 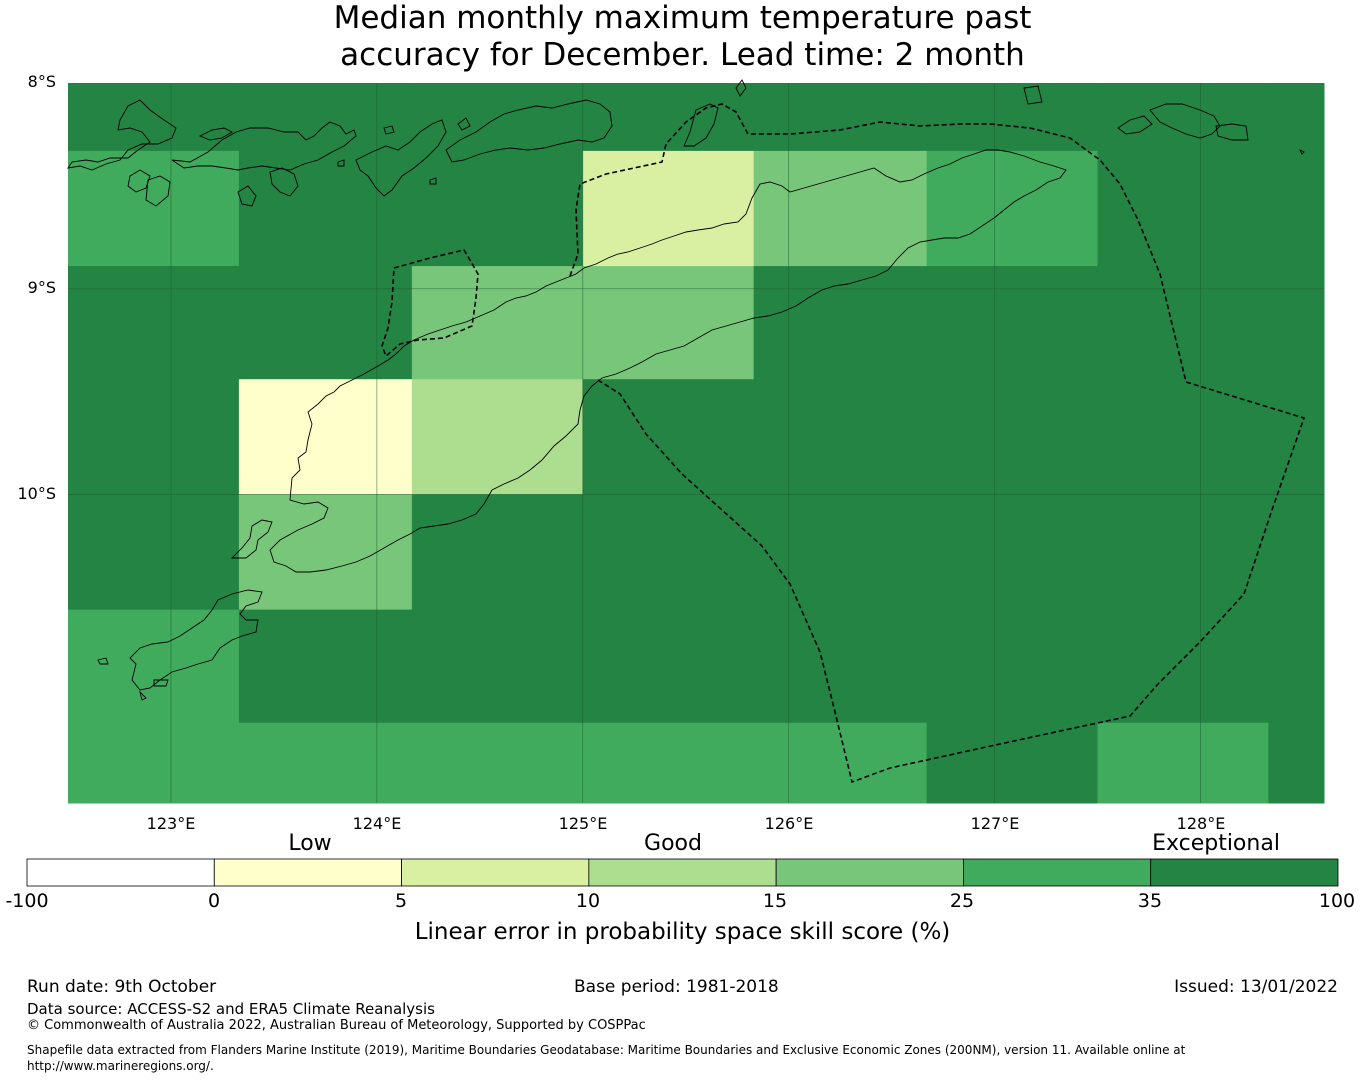 I want to click on lat-label-9s: 9°S, so click(x=41, y=287).